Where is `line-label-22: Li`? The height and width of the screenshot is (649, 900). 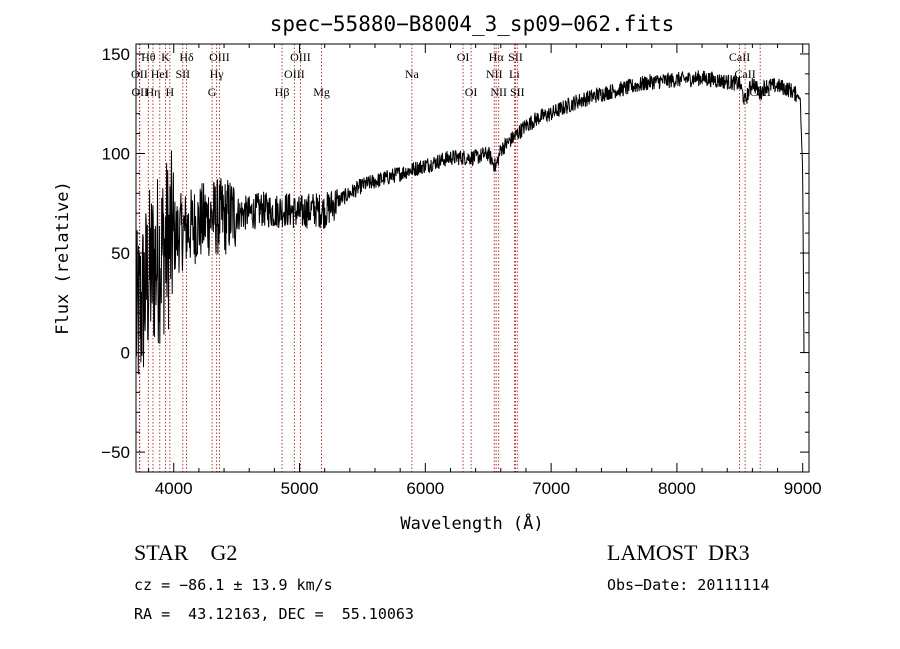
line-label-22: Li is located at coordinates (514, 74).